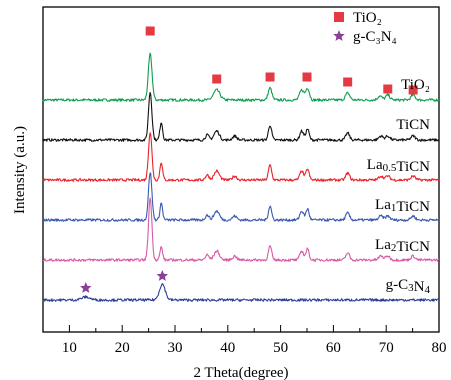  I want to click on x-tick-label: 10, so click(69, 348).